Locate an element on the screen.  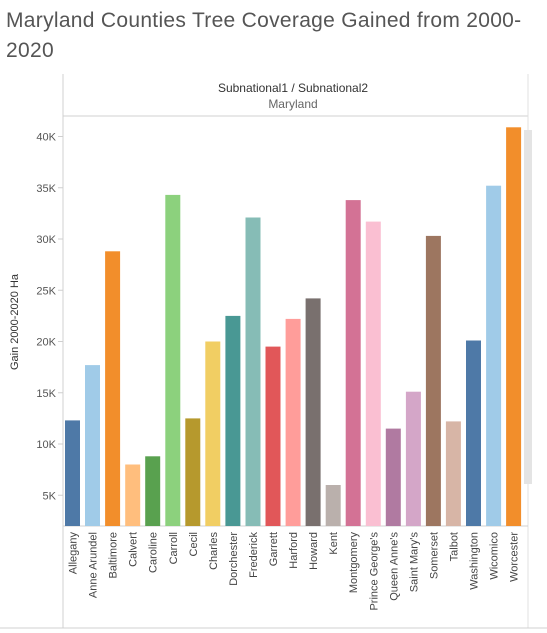
bar-baltimore is located at coordinates (113, 389).